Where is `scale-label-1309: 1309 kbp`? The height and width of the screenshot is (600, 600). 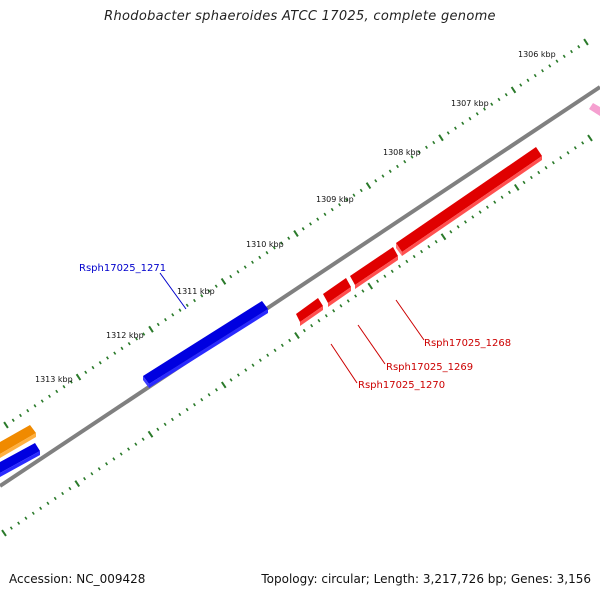 scale-label-1309: 1309 kbp is located at coordinates (335, 199).